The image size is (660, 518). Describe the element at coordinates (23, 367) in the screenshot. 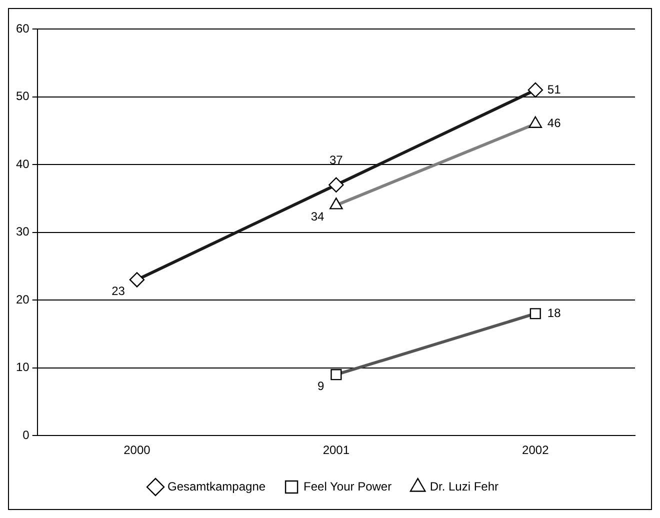

I see `y-tick-label: 10` at that location.